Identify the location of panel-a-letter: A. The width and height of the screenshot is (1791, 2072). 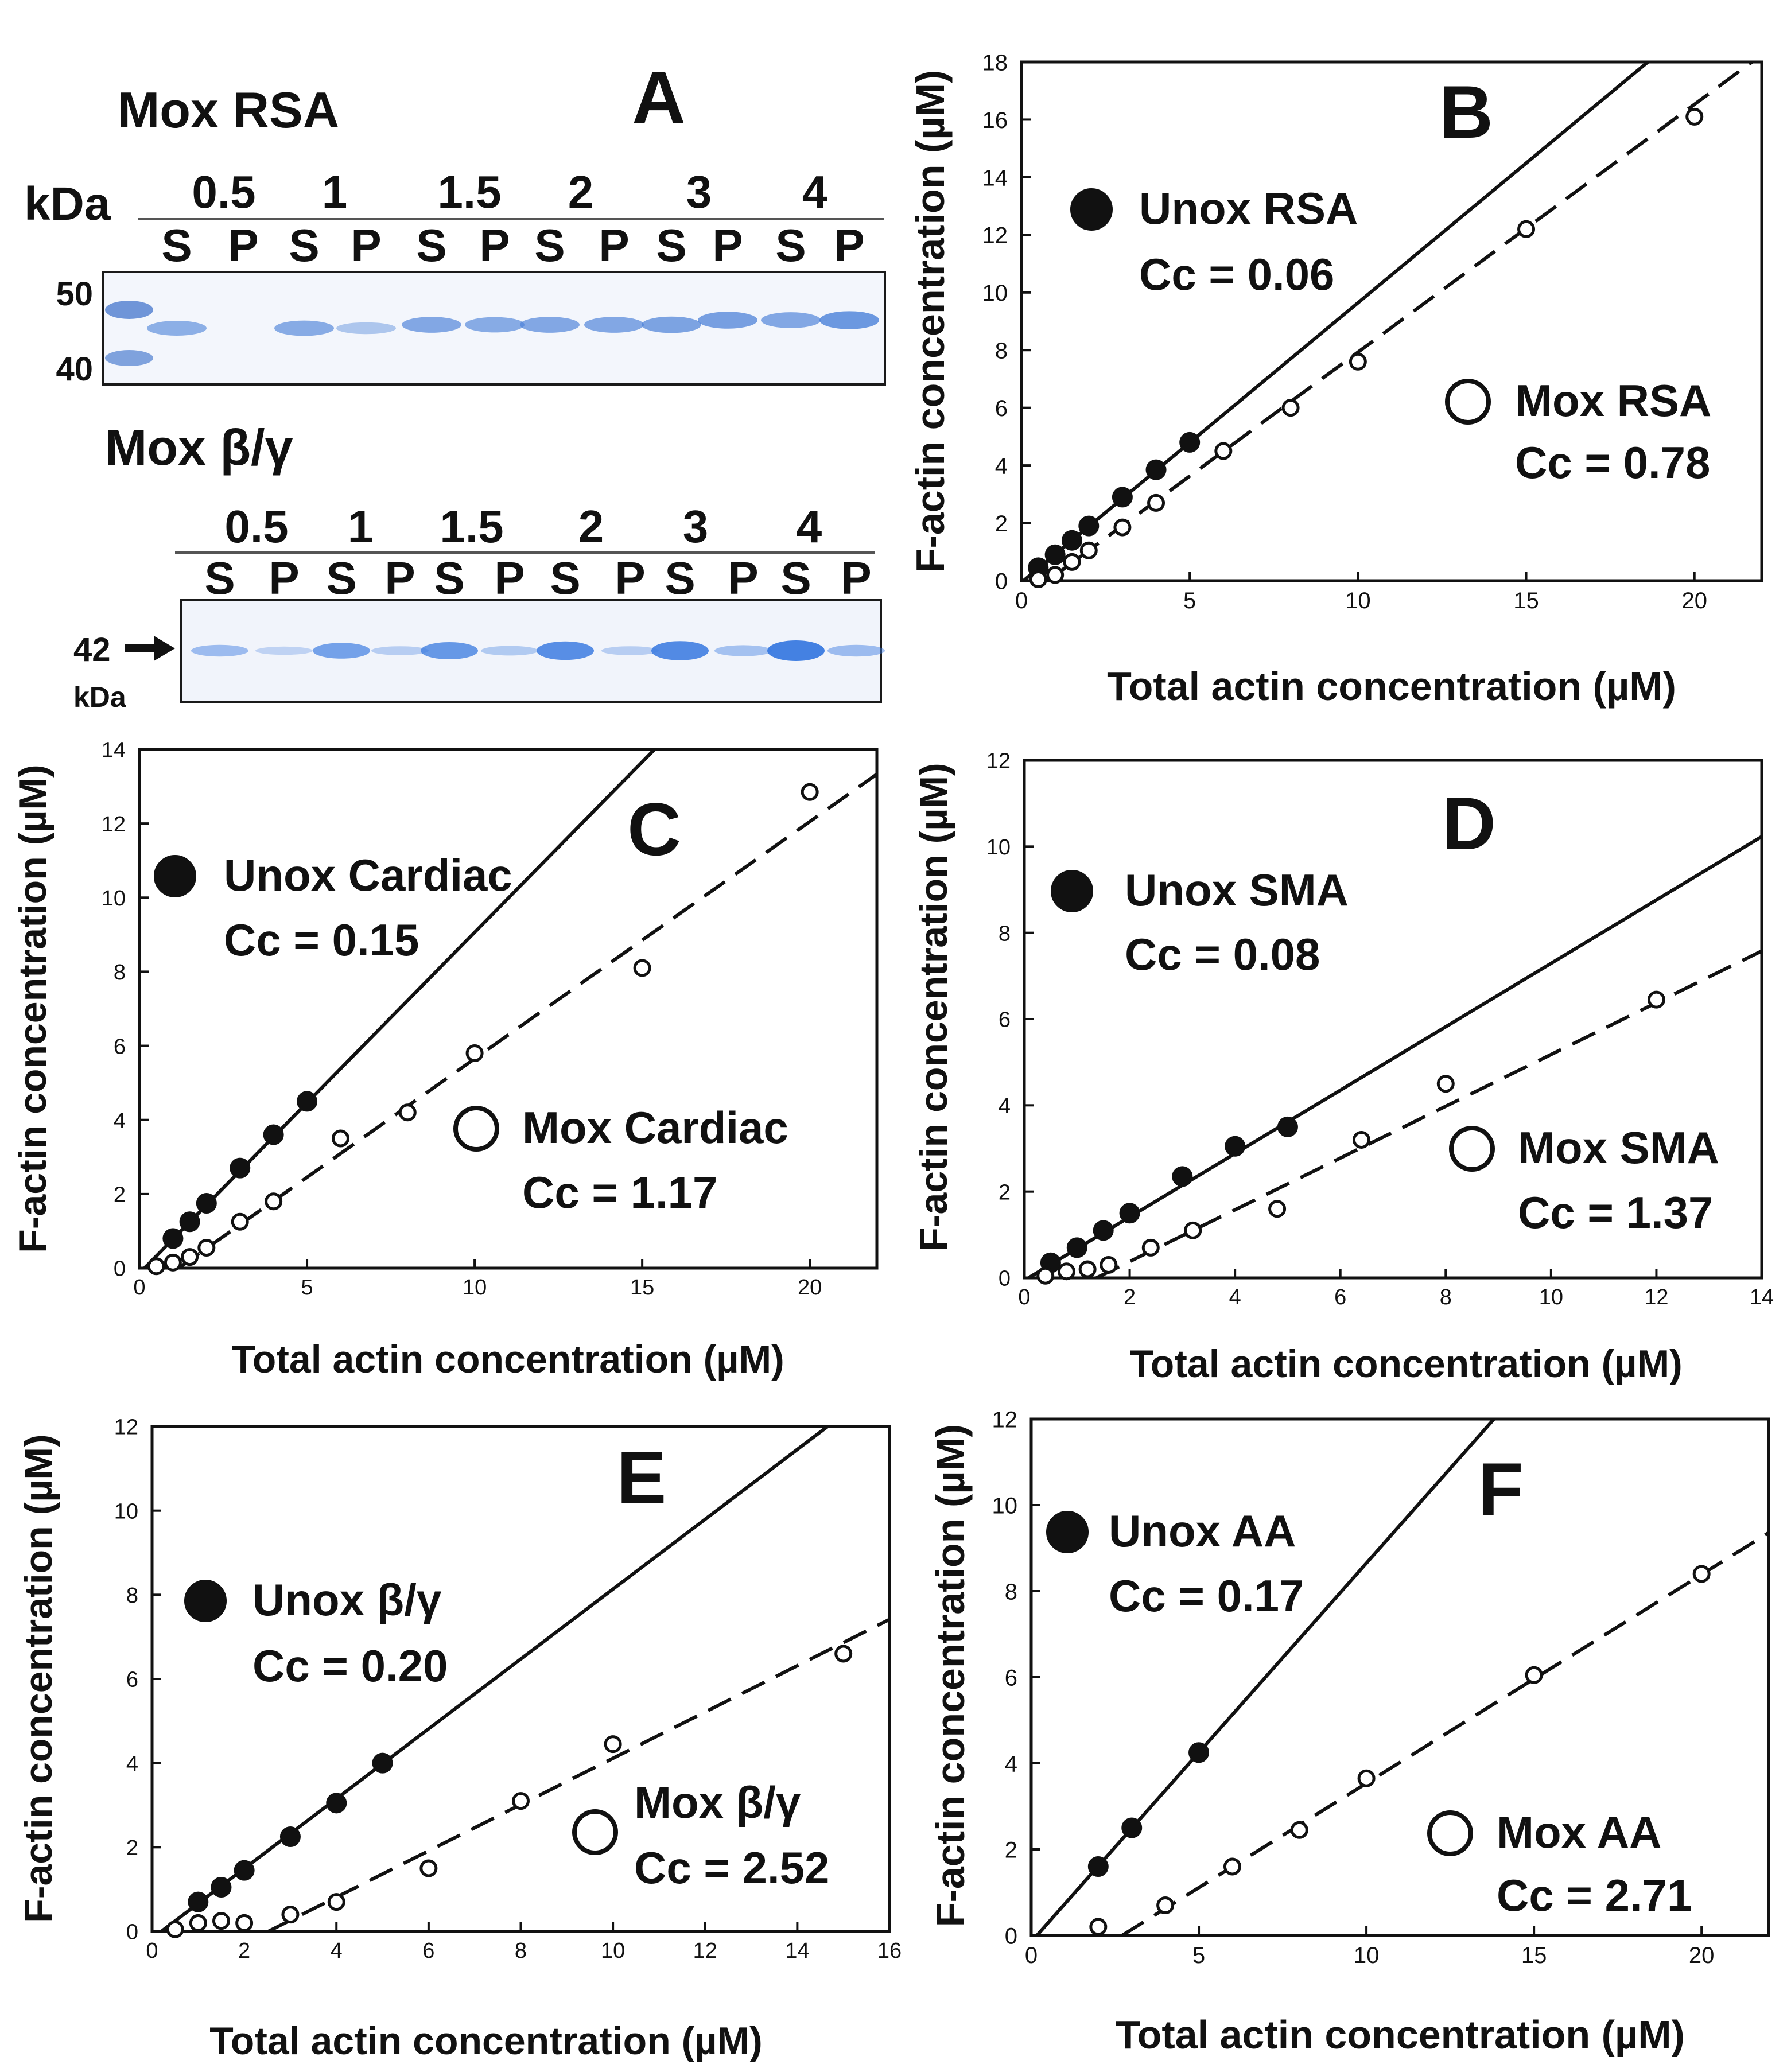
(659, 97).